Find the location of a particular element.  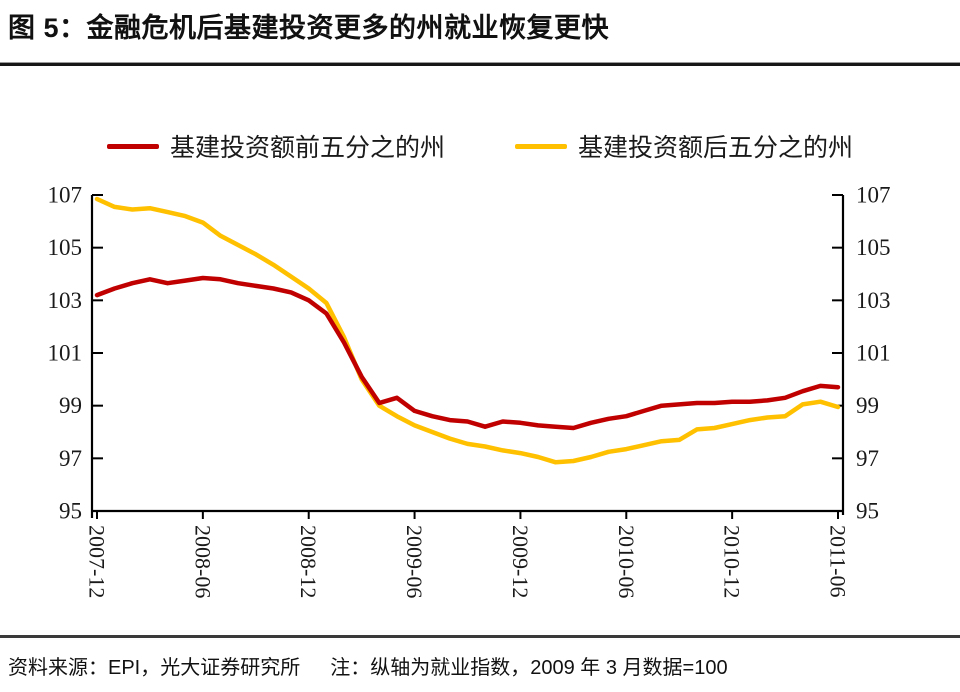

x-tick-label: 2007-12 is located at coordinates (97, 561).